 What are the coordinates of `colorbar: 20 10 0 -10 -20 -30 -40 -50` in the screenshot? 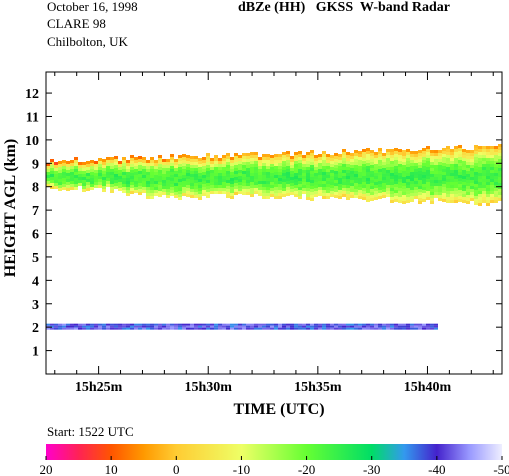 It's located at (274, 460).